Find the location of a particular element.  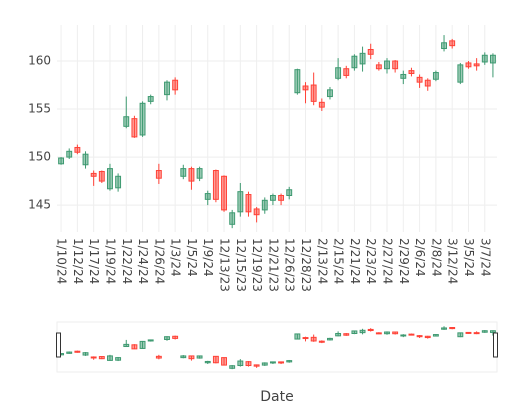

x-tick-label: 3/12/24 is located at coordinates (453, 261).